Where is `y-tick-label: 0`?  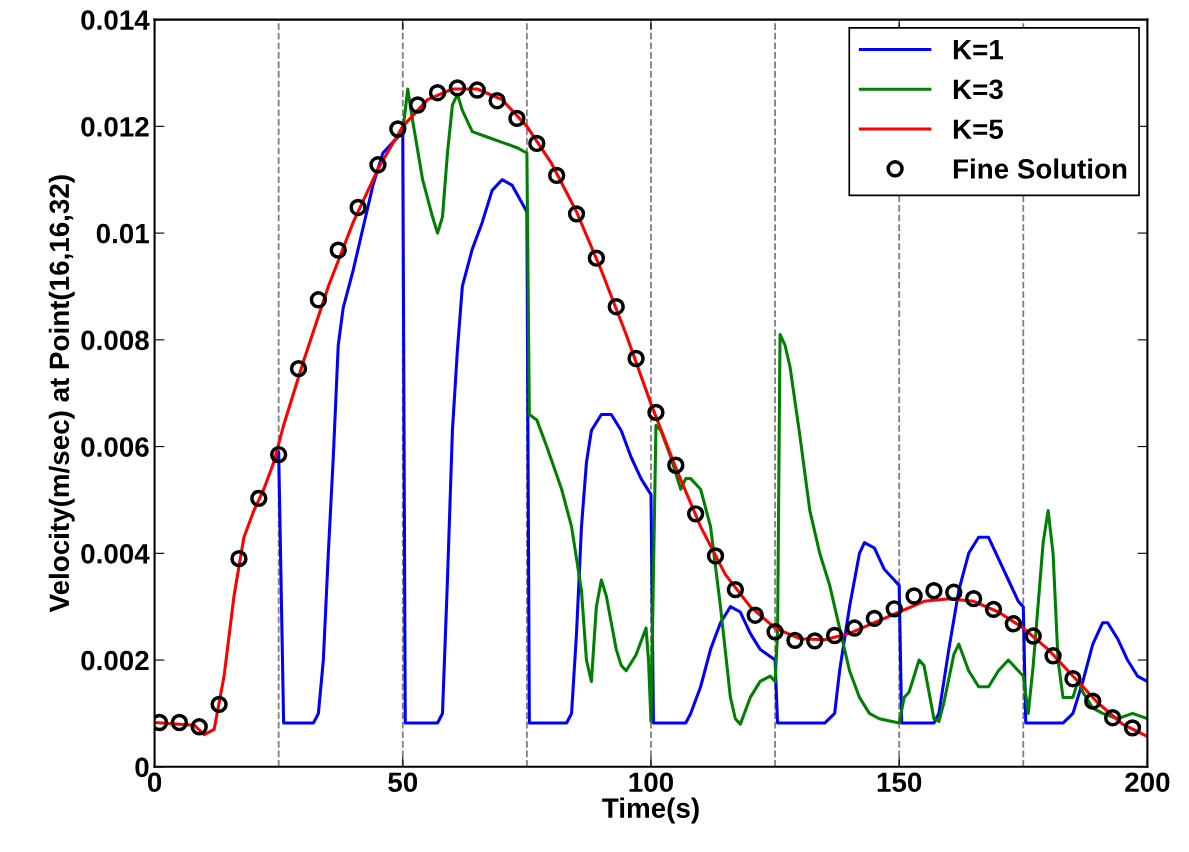
y-tick-label: 0 is located at coordinates (142, 767).